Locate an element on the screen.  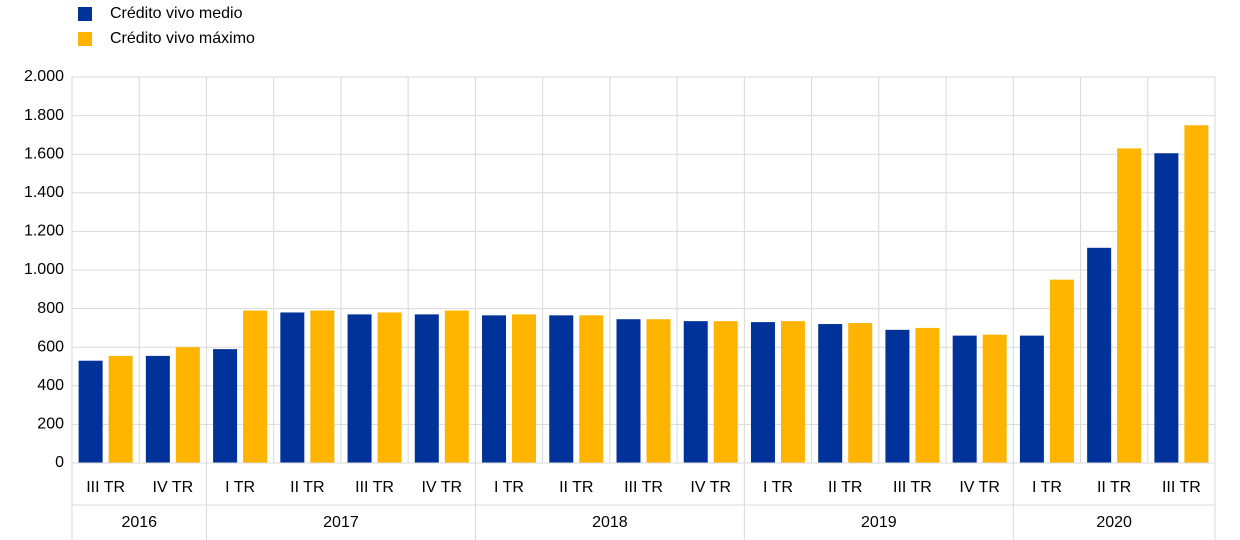
y-tick-label: 1.600 is located at coordinates (44, 153).